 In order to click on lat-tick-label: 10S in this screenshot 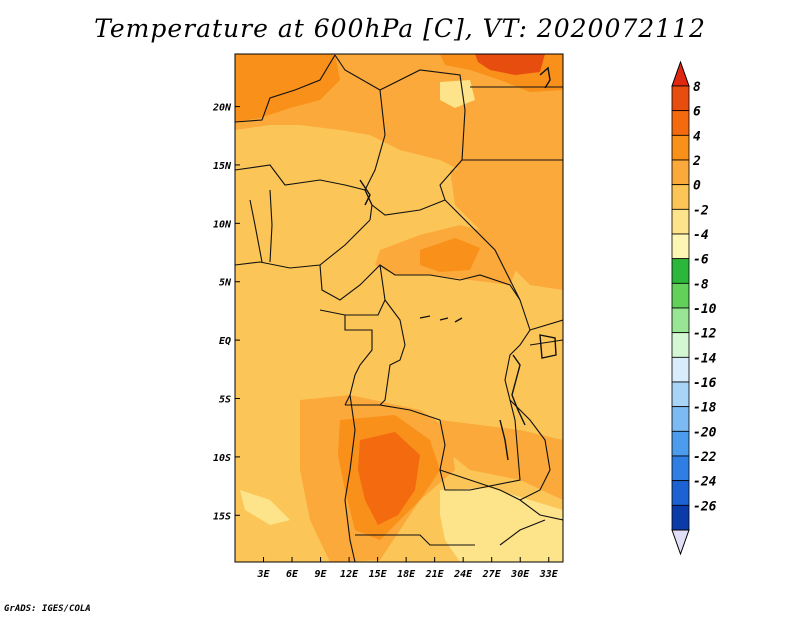, I will do `click(222, 458)`.